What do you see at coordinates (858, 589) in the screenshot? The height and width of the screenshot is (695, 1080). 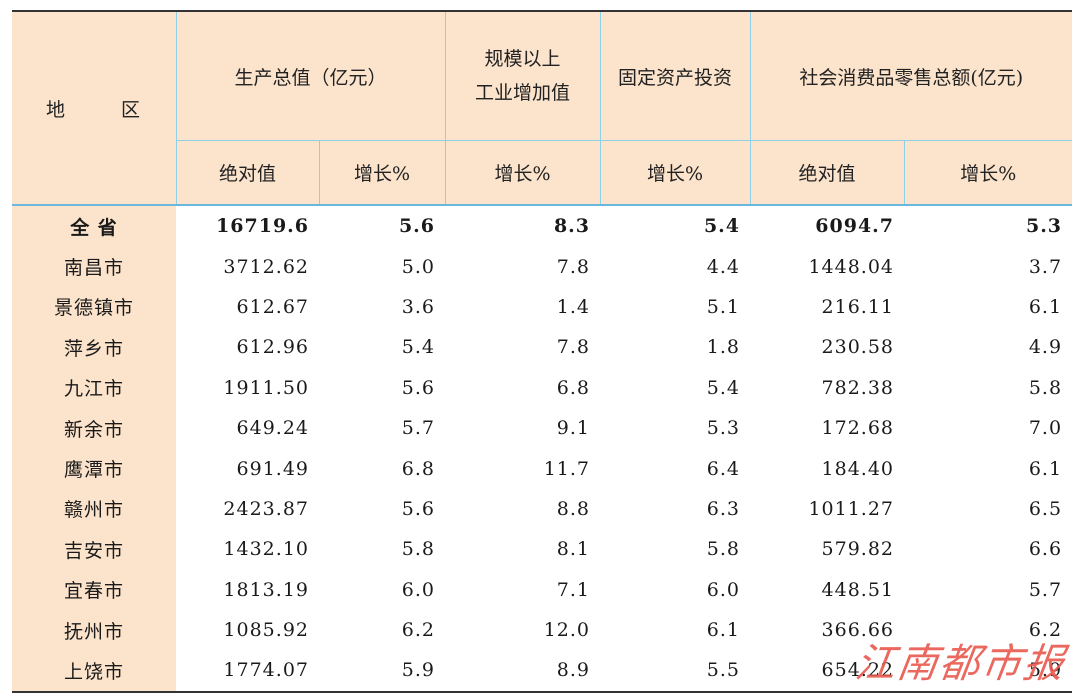 I see `retail-absolute-cell: 448.51` at bounding box center [858, 589].